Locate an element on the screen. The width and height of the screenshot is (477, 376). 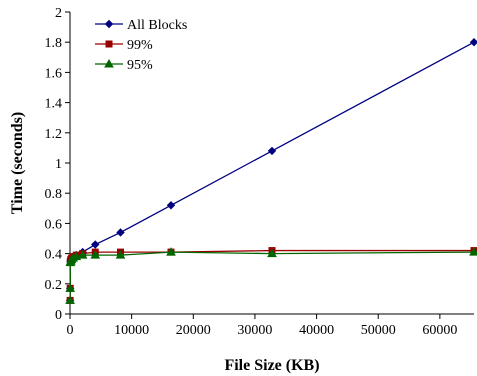
y-tick-label: 1.2 is located at coordinates (54, 134).